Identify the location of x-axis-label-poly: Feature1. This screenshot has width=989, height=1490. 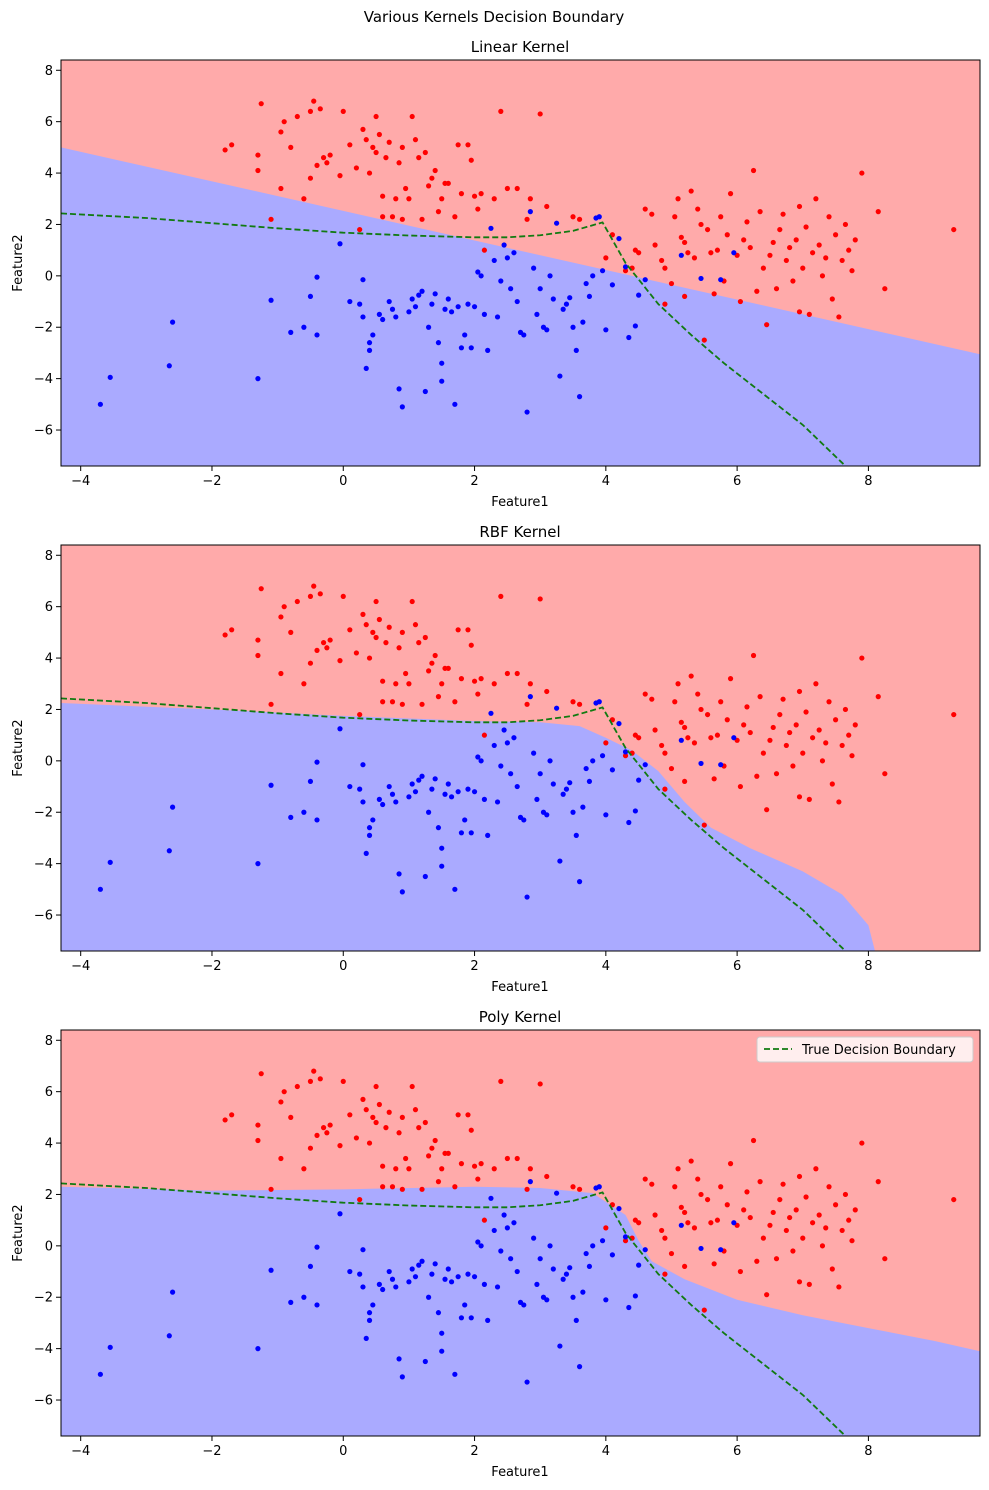
(519, 1472).